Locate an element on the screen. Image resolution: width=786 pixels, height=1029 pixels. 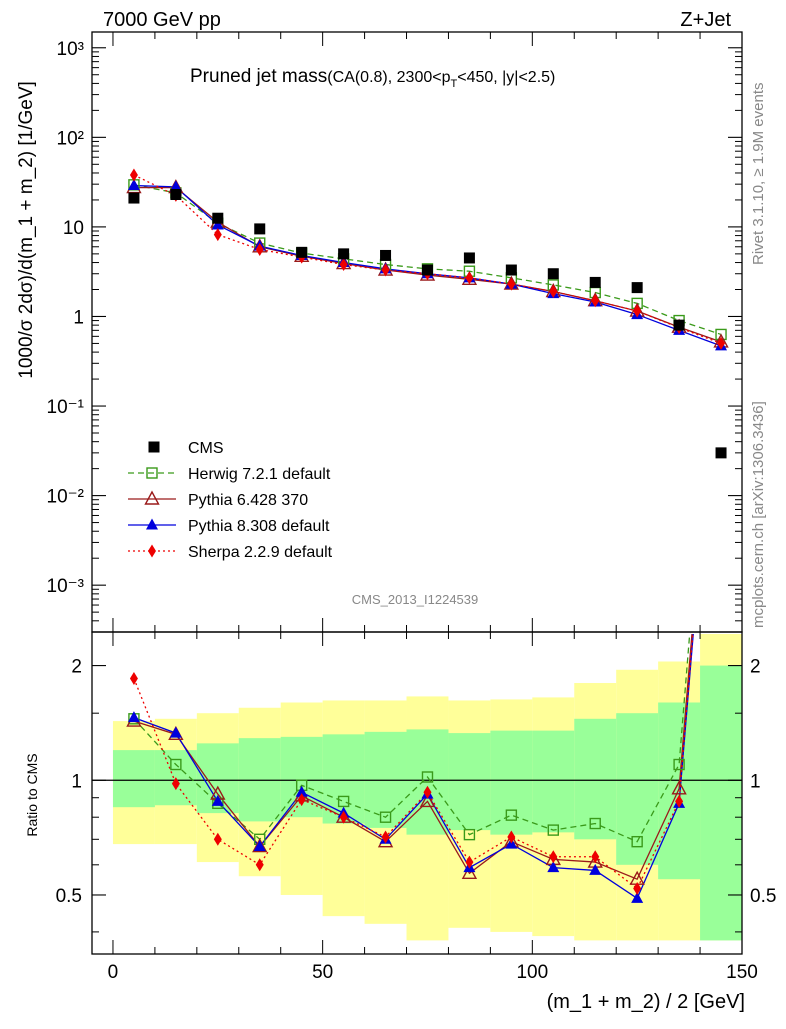
ratio-line-herwig-7-2-1-default is located at coordinates (412, 738).